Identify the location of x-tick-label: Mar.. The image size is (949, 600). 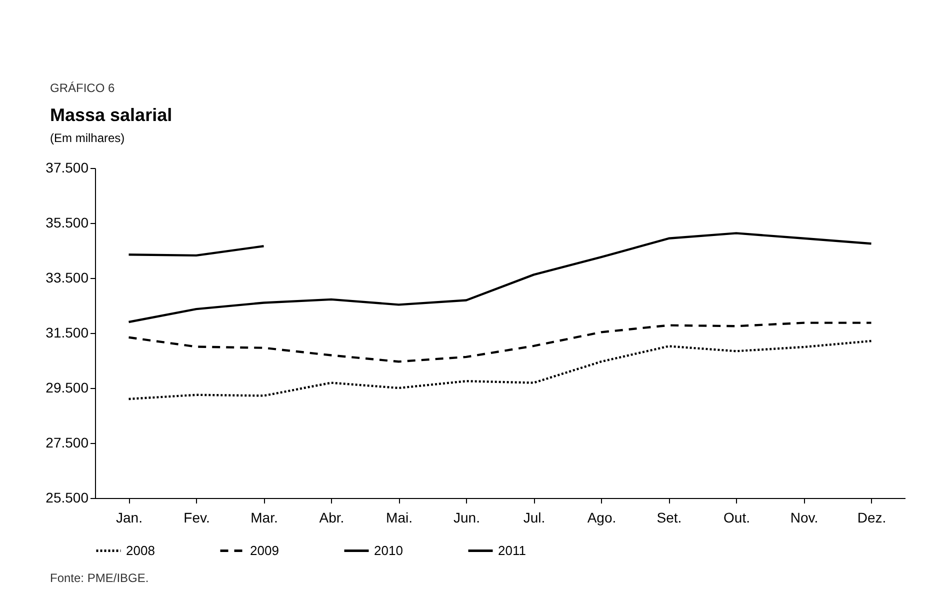
(264, 518).